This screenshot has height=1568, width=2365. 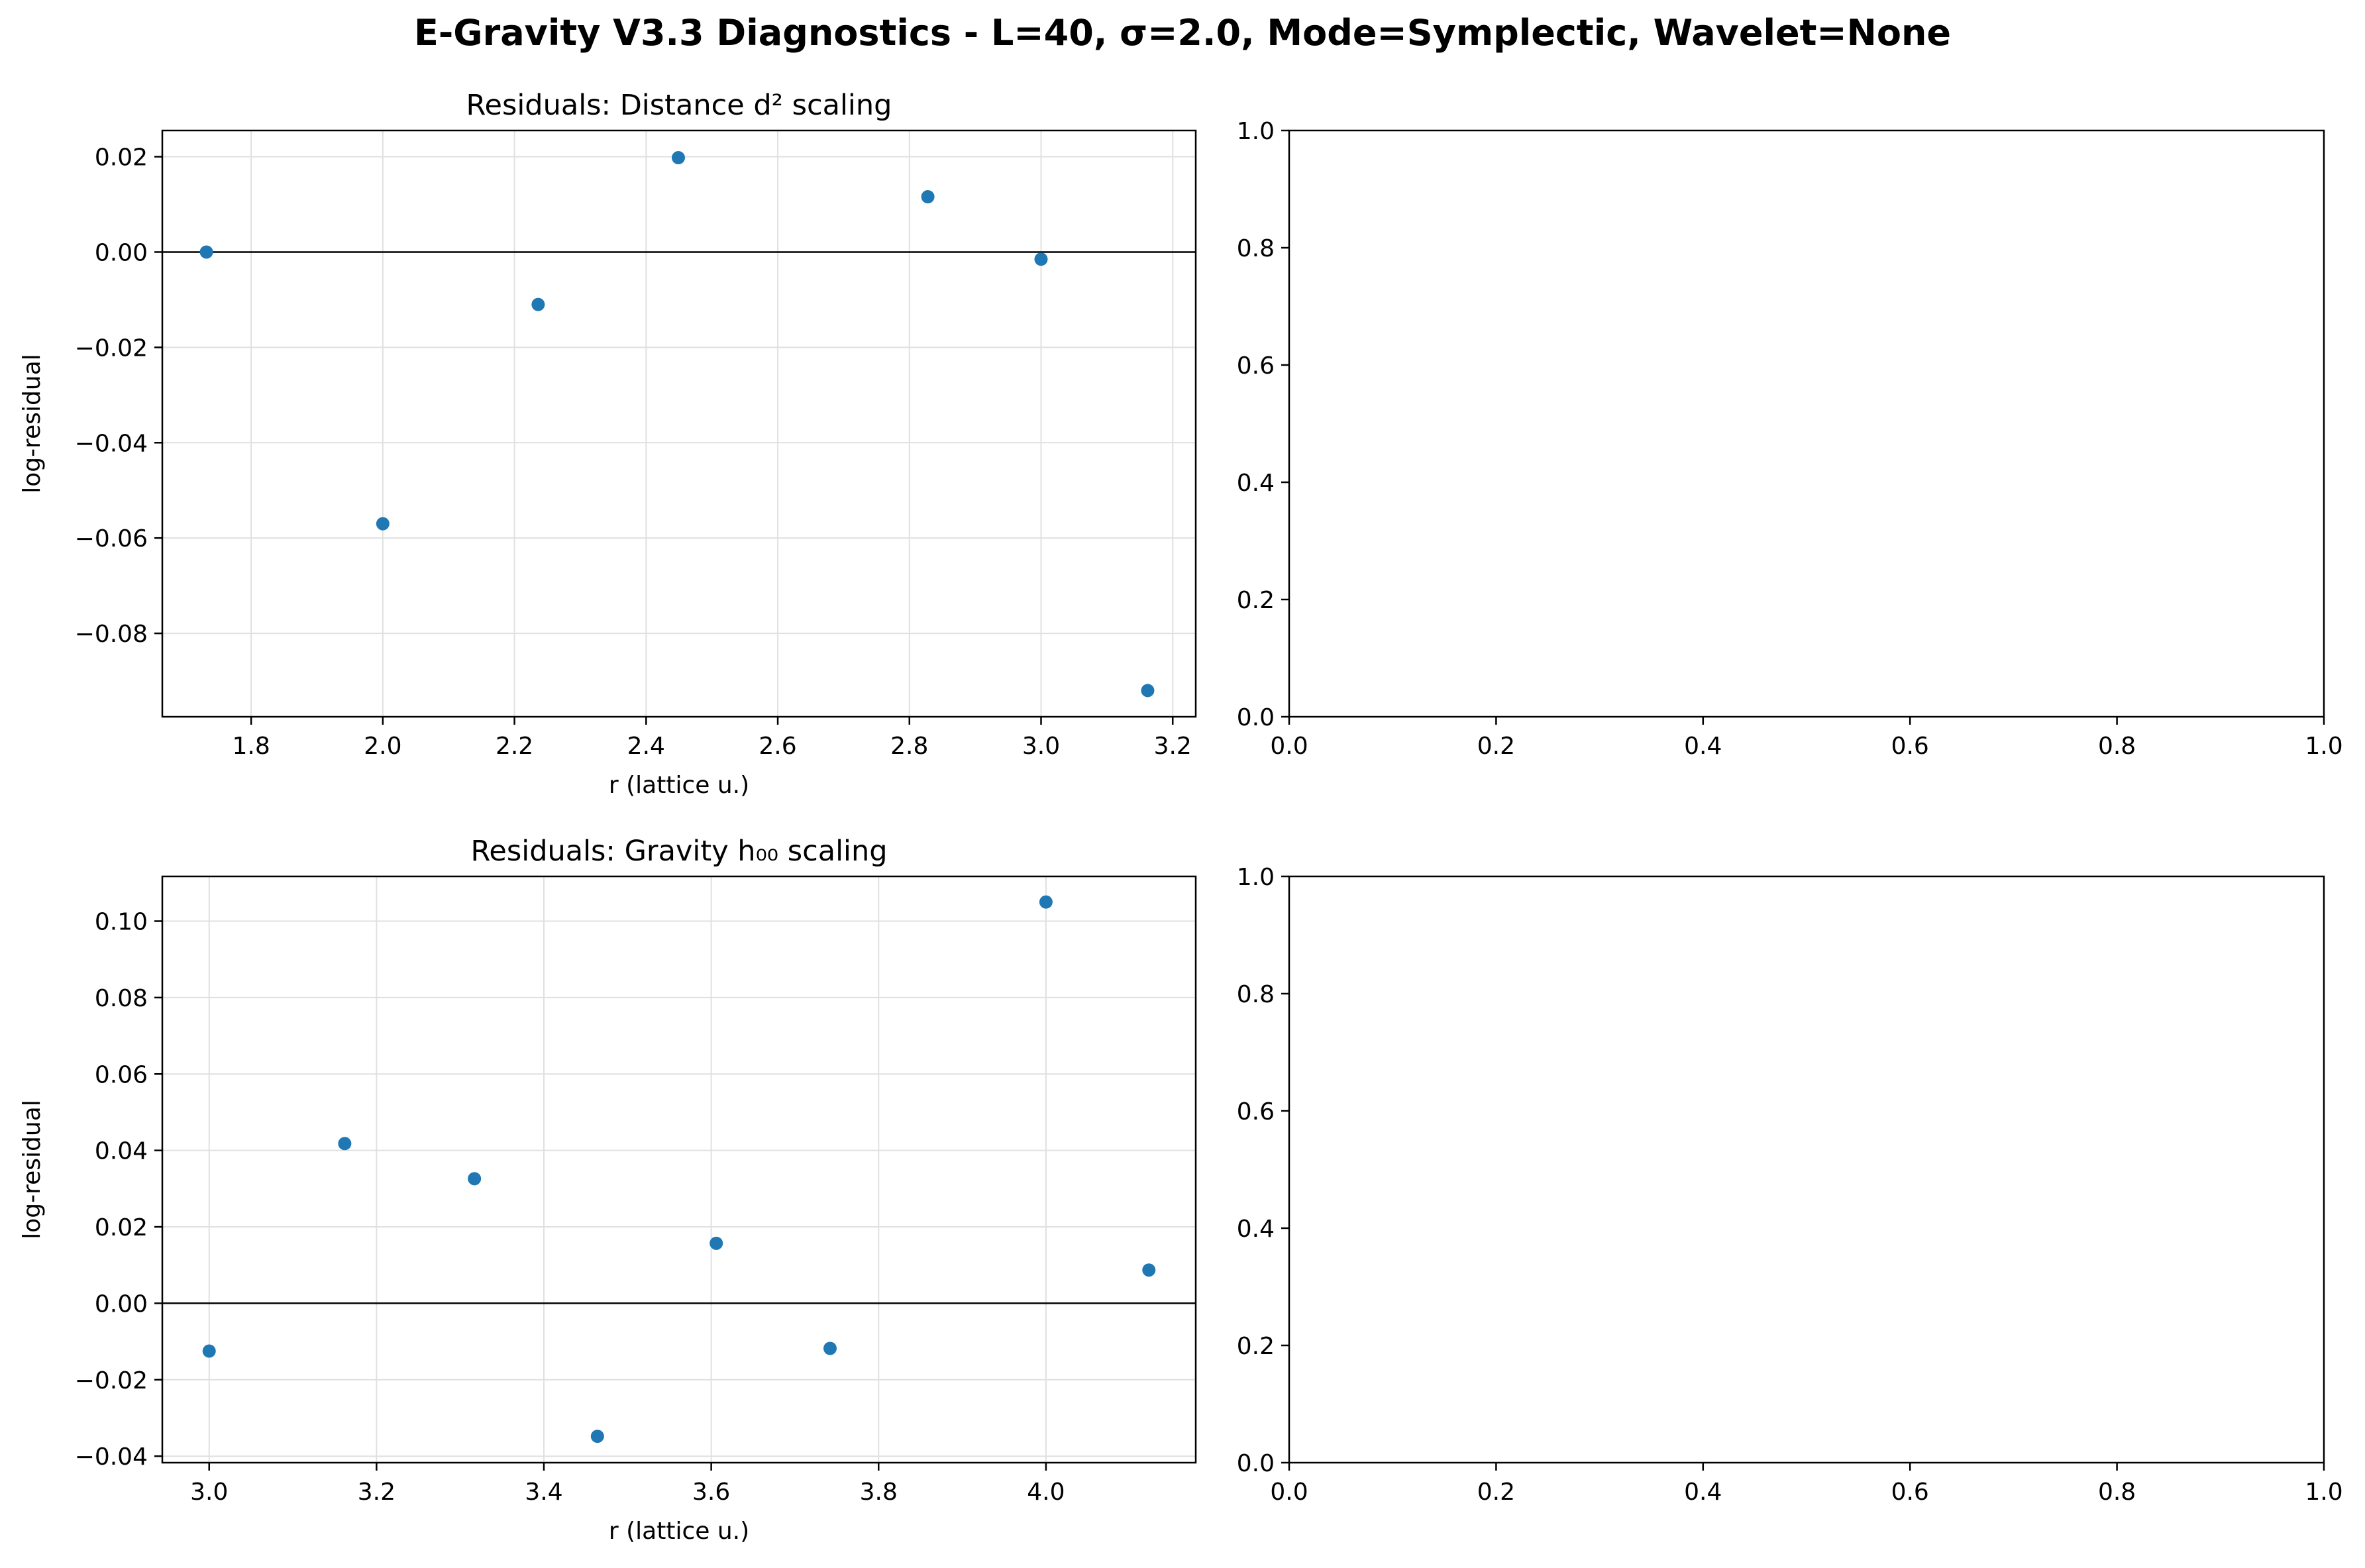 I want to click on x-tick-label: 2.6, so click(x=777, y=747).